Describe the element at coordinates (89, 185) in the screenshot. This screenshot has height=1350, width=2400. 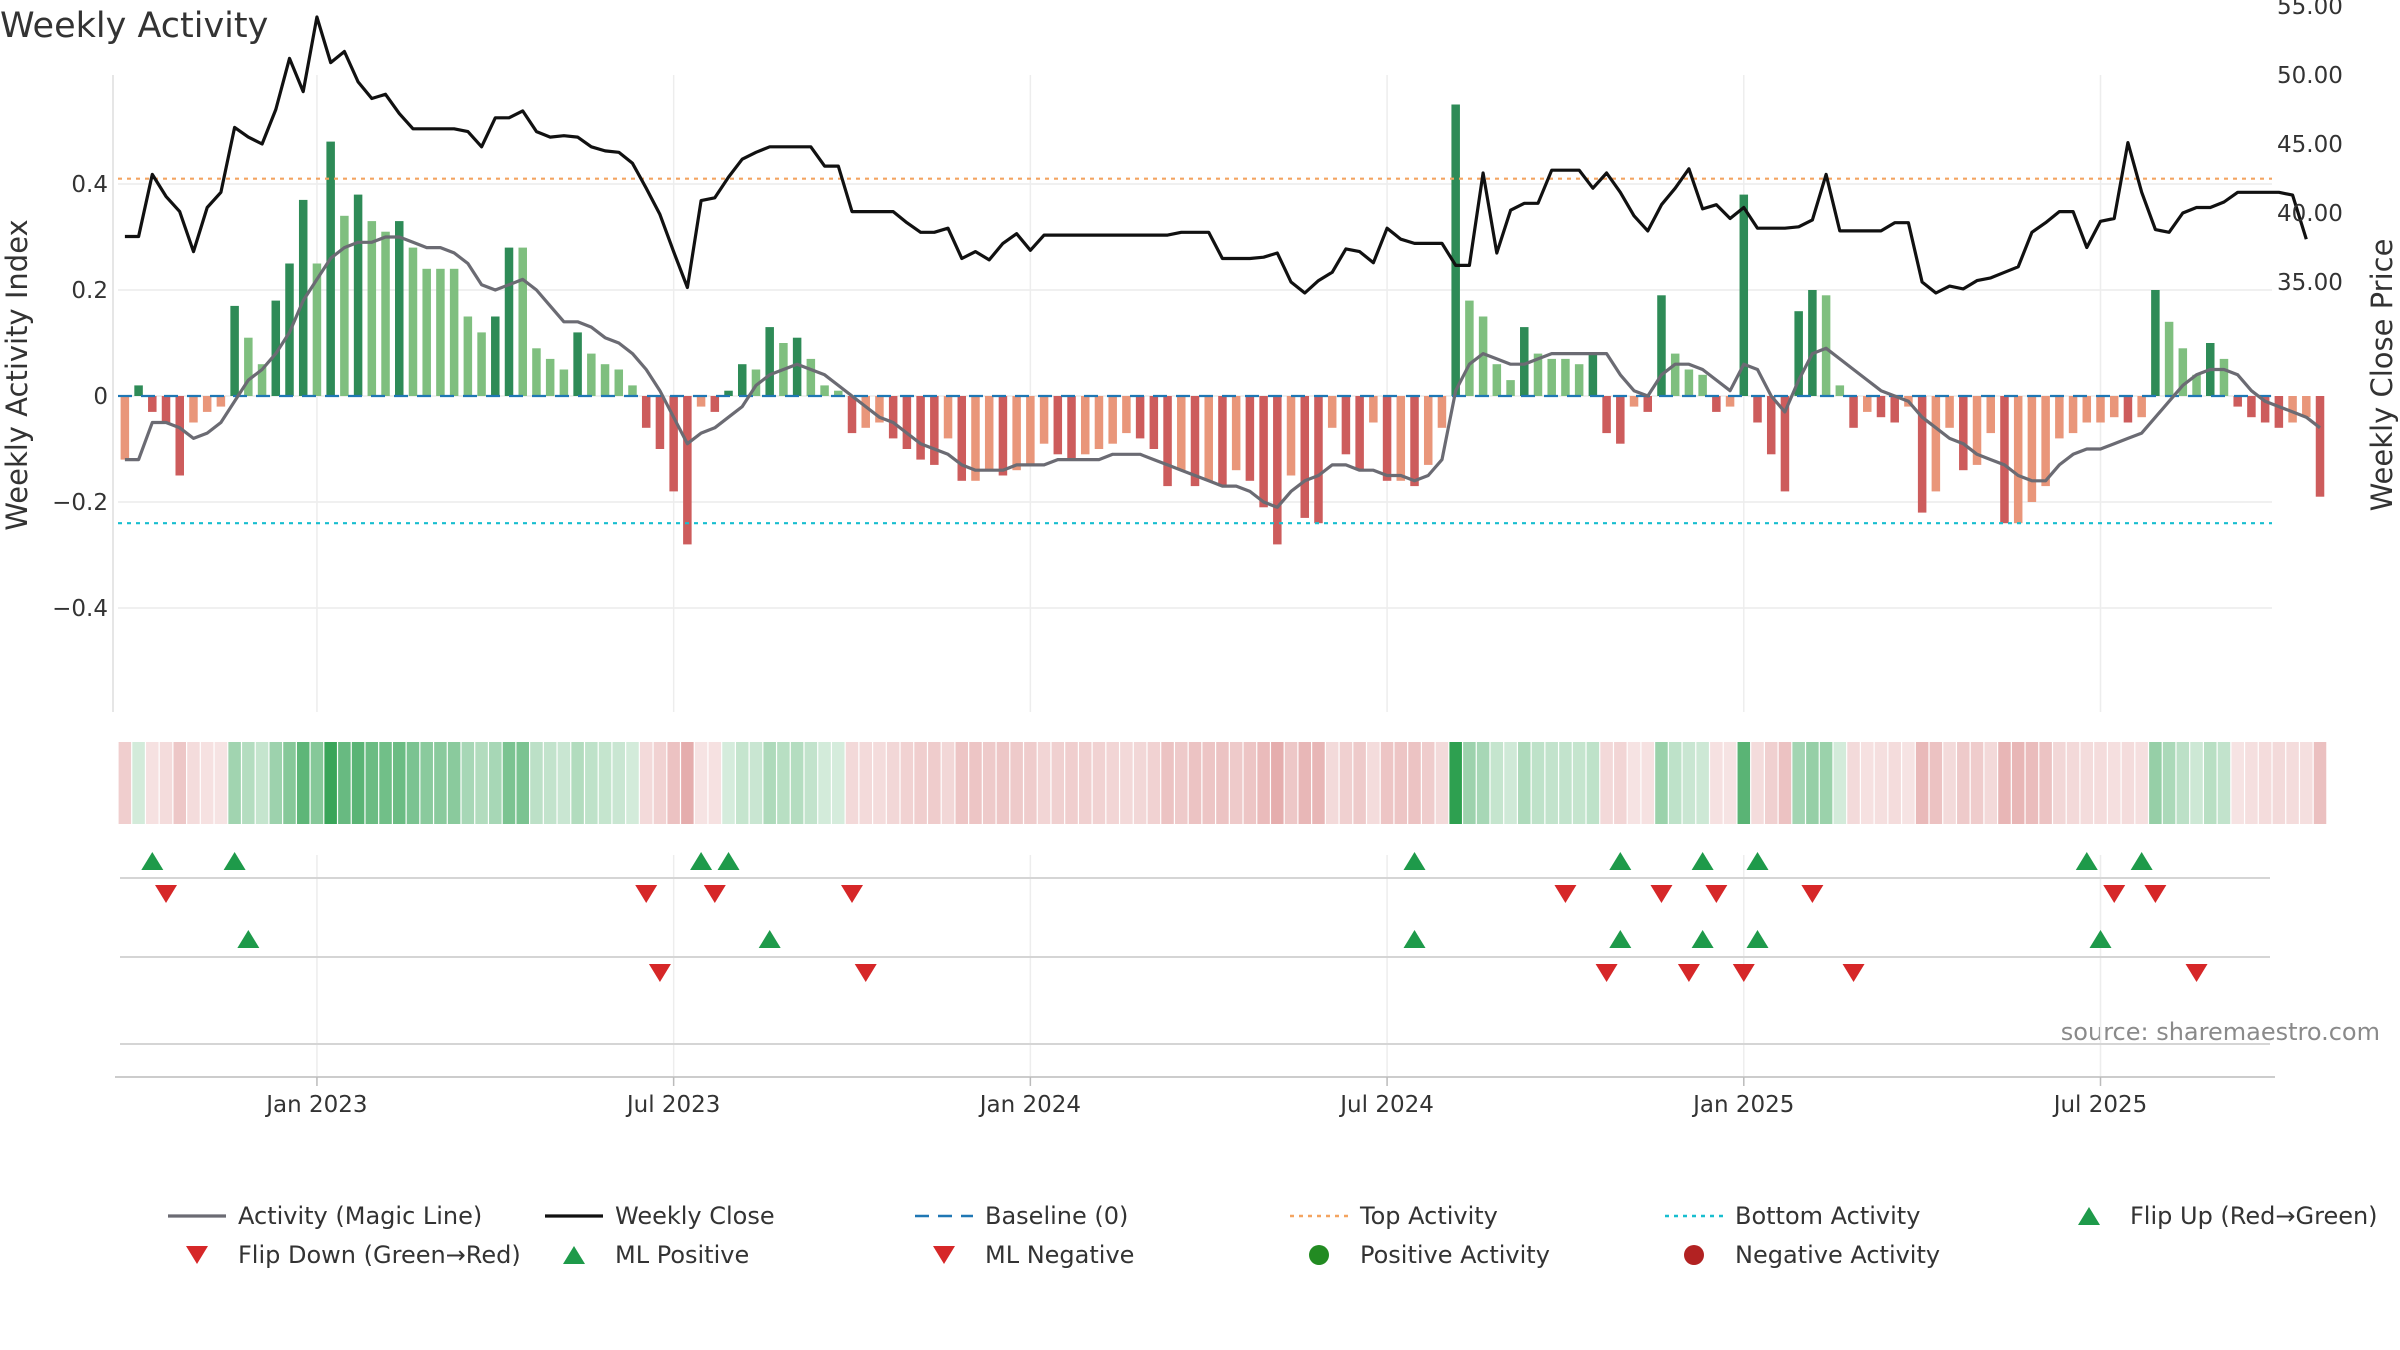
I see `y-tick-left: 0.4` at that location.